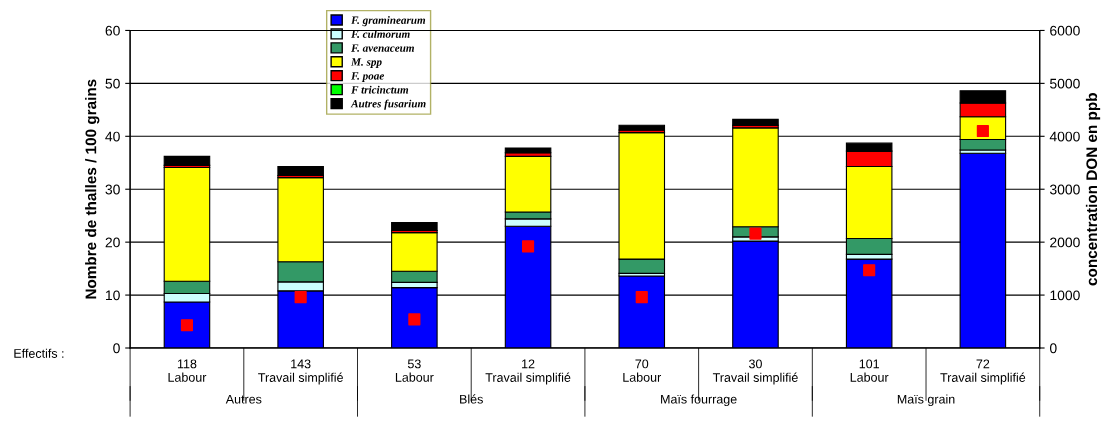 The height and width of the screenshot is (435, 1112). I want to click on x-tick-label: 53 Labour, so click(414, 370).